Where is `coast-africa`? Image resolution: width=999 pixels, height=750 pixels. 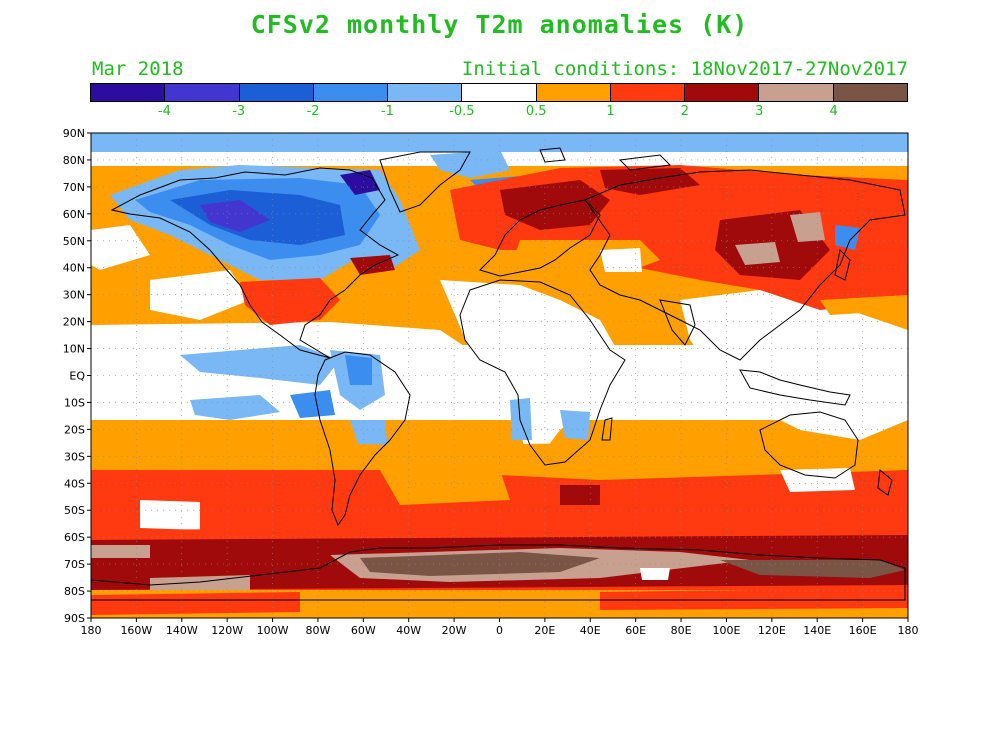 coast-africa is located at coordinates (542, 372).